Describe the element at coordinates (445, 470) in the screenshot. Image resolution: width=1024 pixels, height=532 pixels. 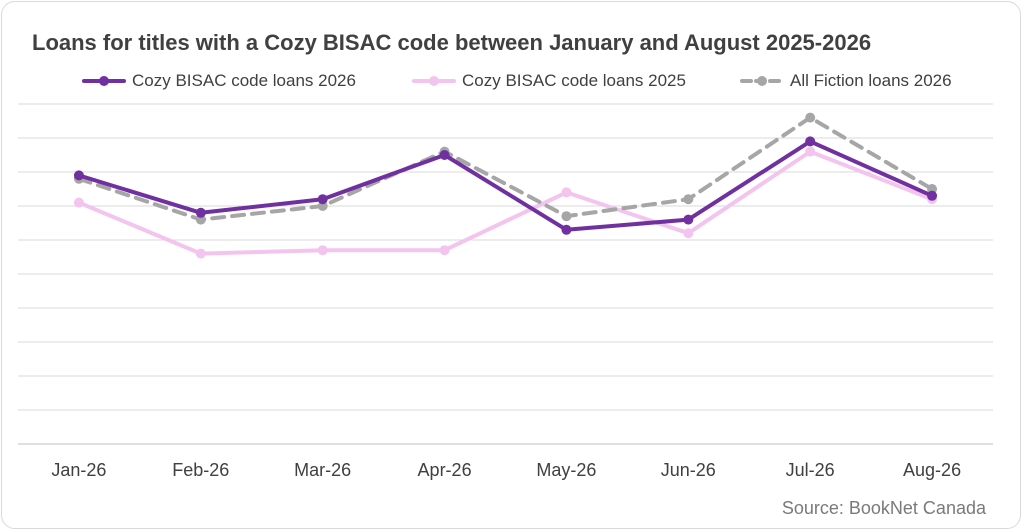
I see `x-tick-label: Apr-26` at that location.